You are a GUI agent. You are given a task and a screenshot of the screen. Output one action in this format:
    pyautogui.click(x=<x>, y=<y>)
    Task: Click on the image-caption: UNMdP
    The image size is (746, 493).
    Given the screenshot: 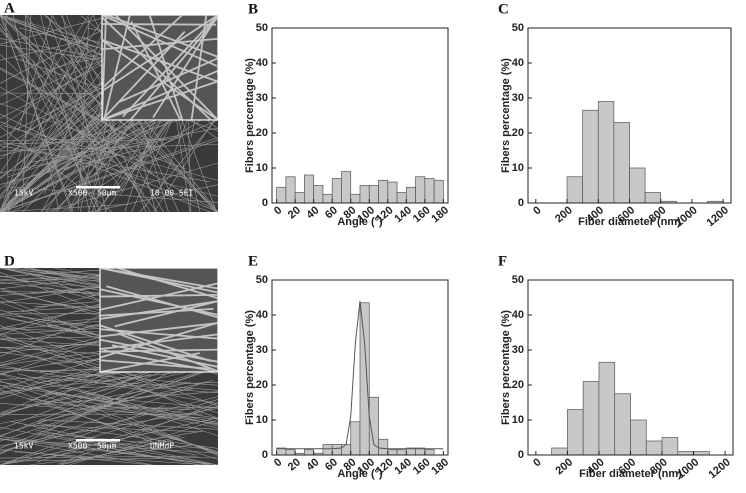 What is the action you would take?
    pyautogui.click(x=162, y=446)
    